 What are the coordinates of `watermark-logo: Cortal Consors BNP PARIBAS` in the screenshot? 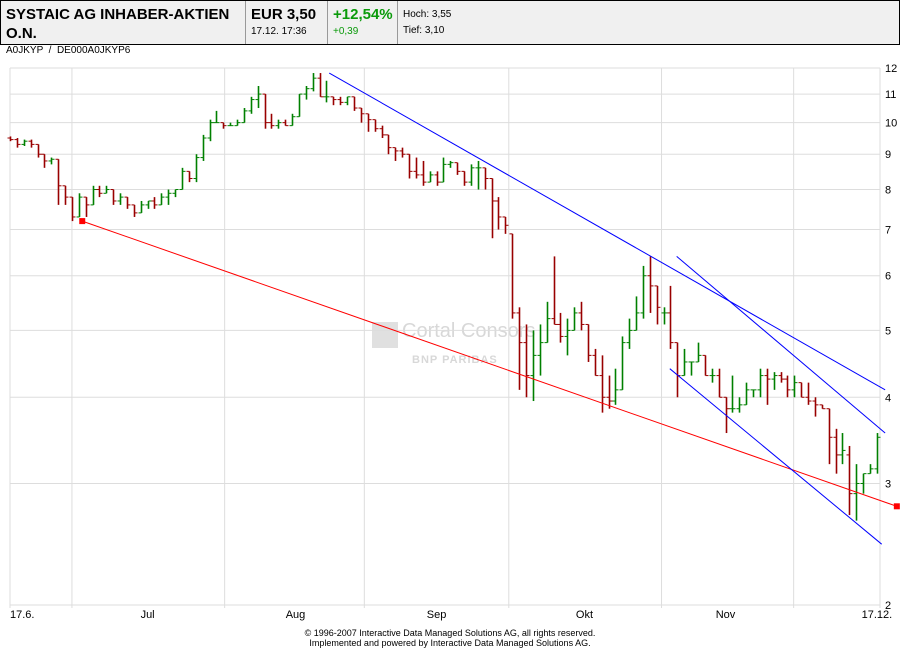 It's located at (454, 344).